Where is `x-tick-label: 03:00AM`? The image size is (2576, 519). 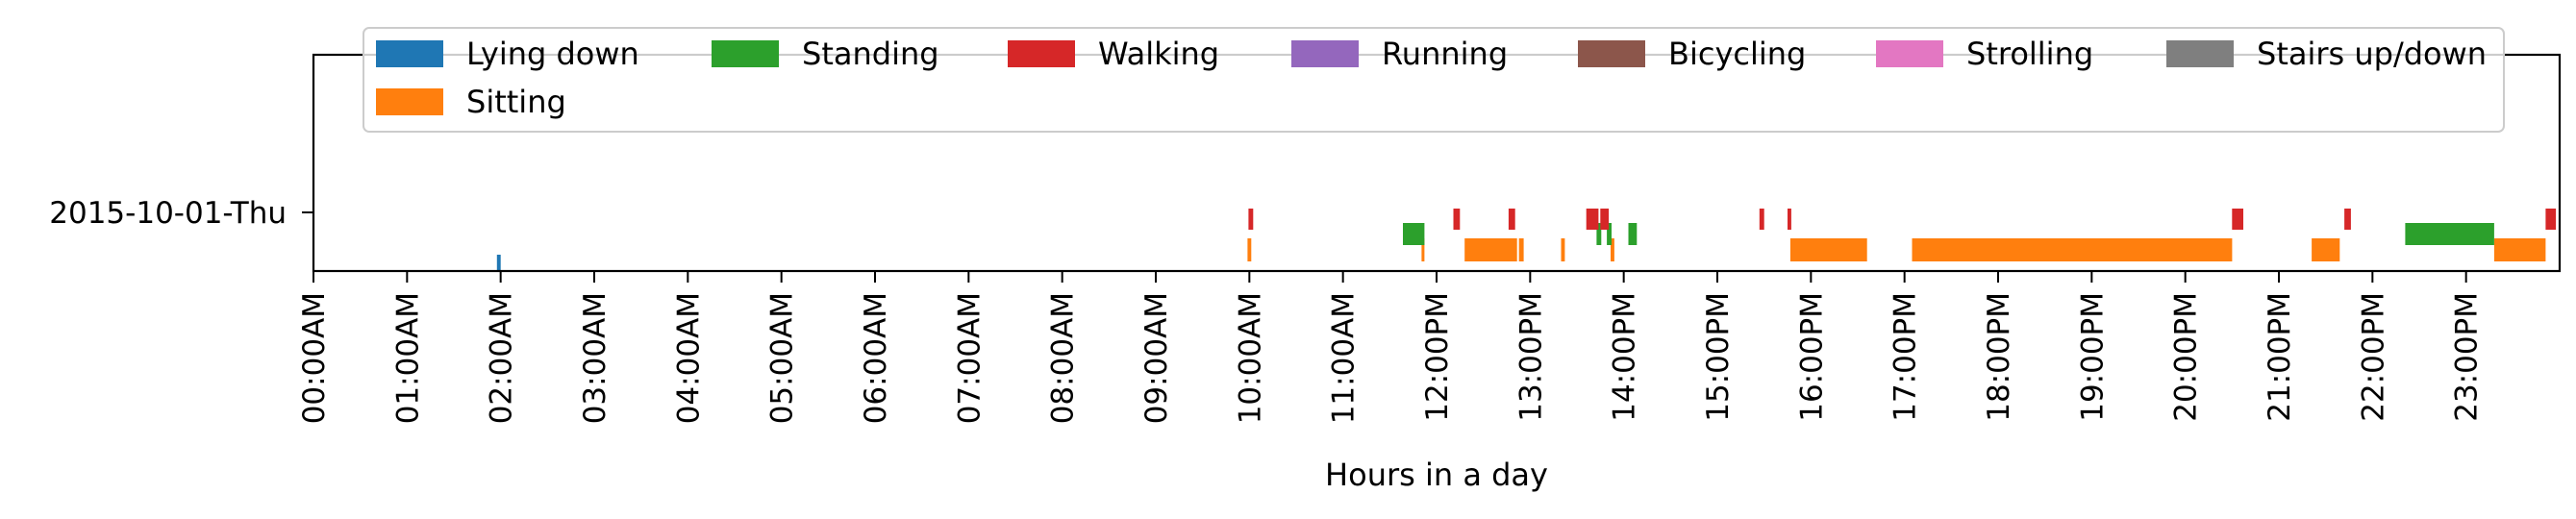 x-tick-label: 03:00AM is located at coordinates (595, 358).